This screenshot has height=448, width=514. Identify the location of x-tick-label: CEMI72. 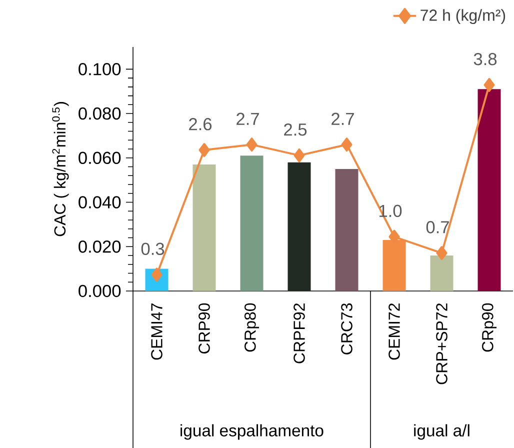
(394, 332).